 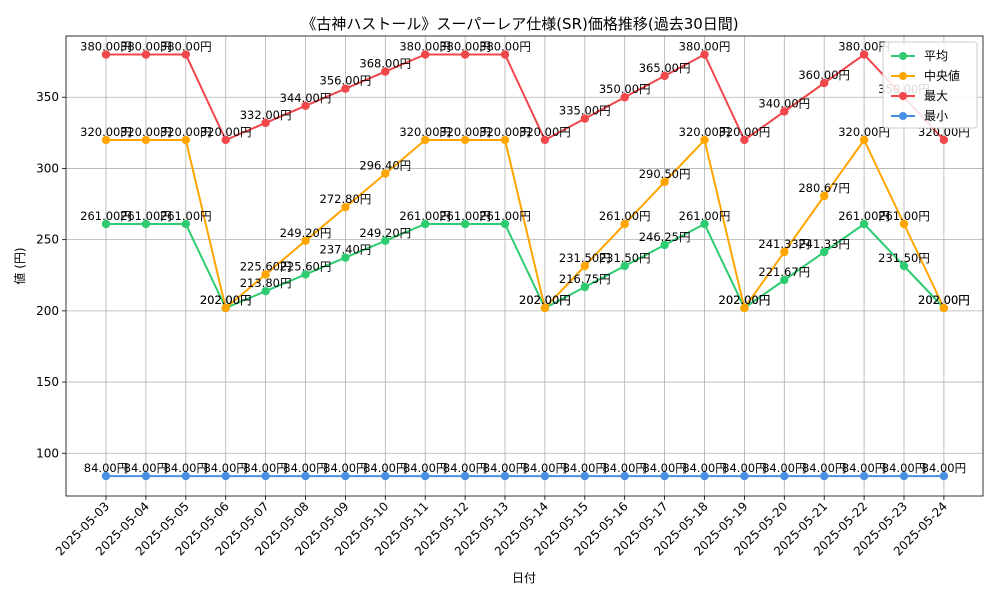 What do you see at coordinates (936, 116) in the screenshot?
I see `legend-entry-label: 最小` at bounding box center [936, 116].